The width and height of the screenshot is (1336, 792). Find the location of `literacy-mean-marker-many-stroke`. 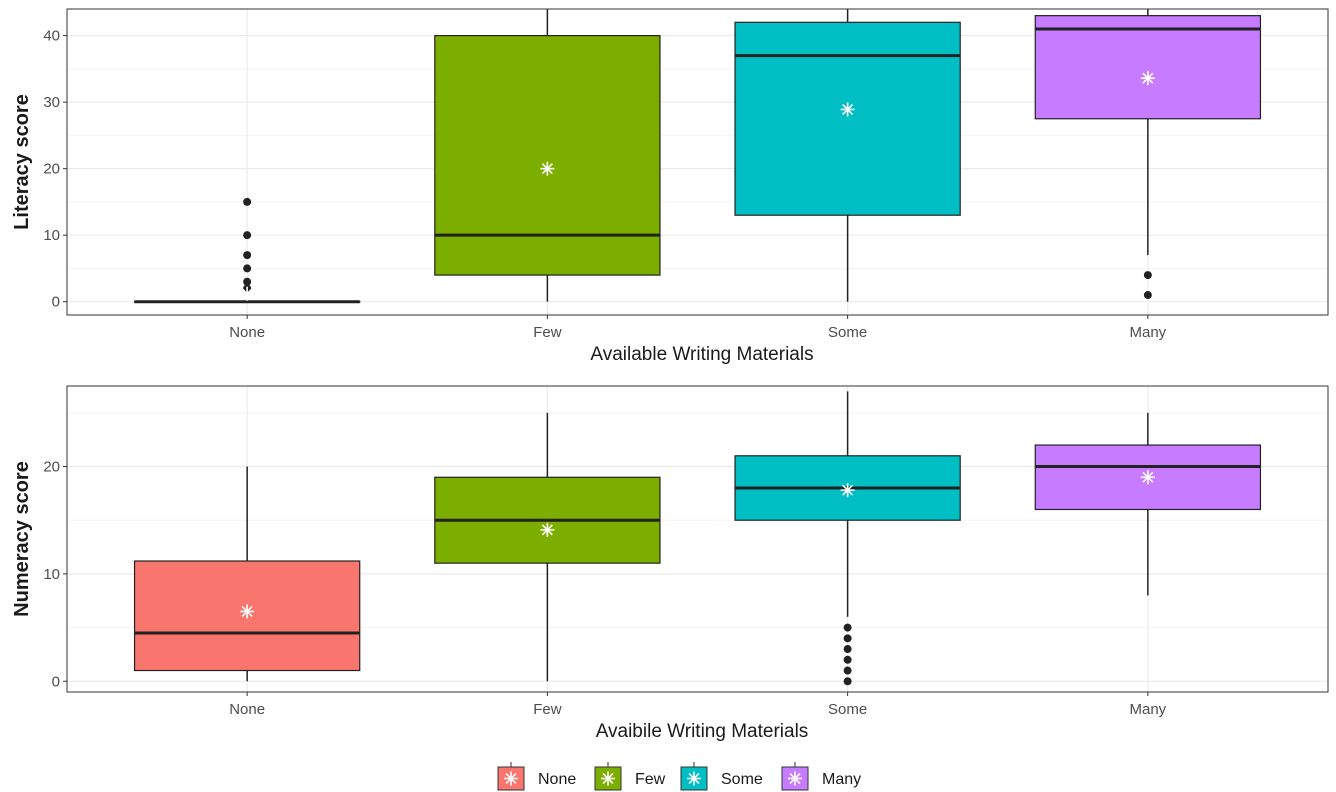

literacy-mean-marker-many-stroke is located at coordinates (1148, 78).